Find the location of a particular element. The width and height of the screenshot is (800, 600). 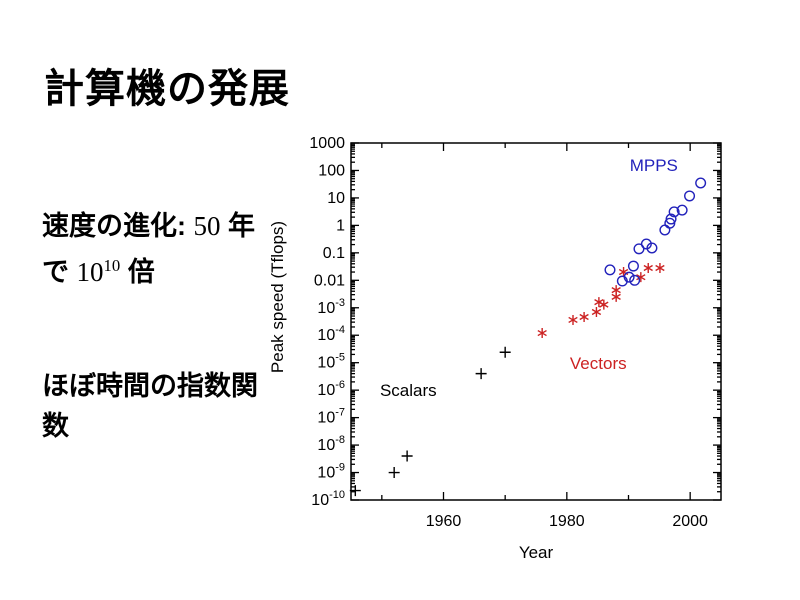

svg-text: 10⁻¹⁰ is located at coordinates (328, 499).